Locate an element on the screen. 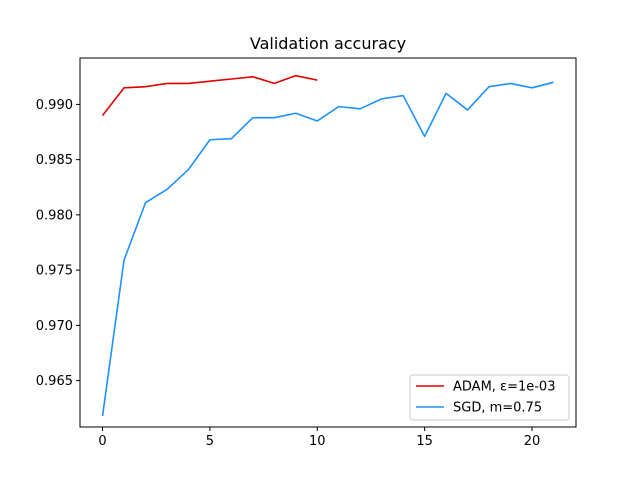 The height and width of the screenshot is (480, 640). x-tick-label: 5 is located at coordinates (210, 441).